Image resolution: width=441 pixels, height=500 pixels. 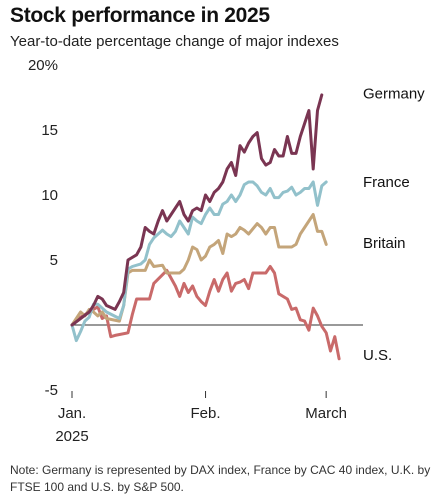 I want to click on chart-title: Stock performance in 2025, so click(x=140, y=15).